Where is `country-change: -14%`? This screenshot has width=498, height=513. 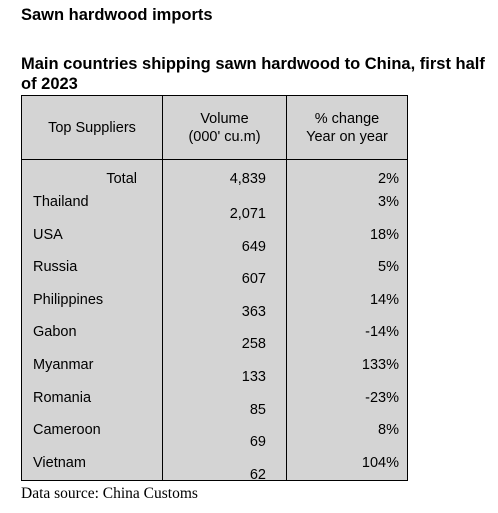
country-change: -14% is located at coordinates (382, 332).